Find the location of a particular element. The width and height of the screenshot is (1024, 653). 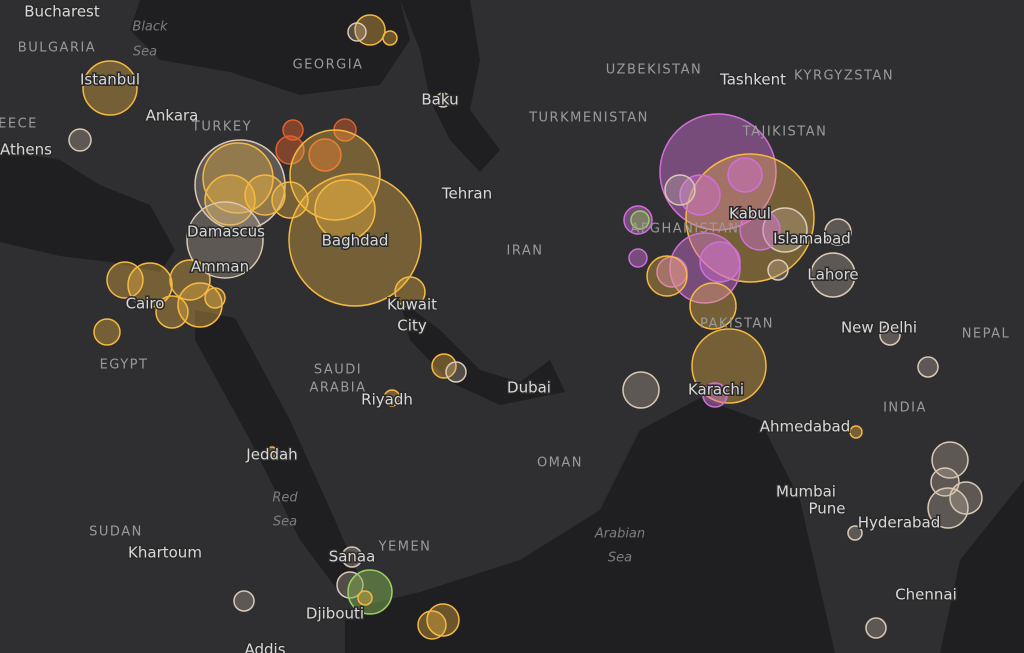

country-label: BULGARIA is located at coordinates (57, 48).